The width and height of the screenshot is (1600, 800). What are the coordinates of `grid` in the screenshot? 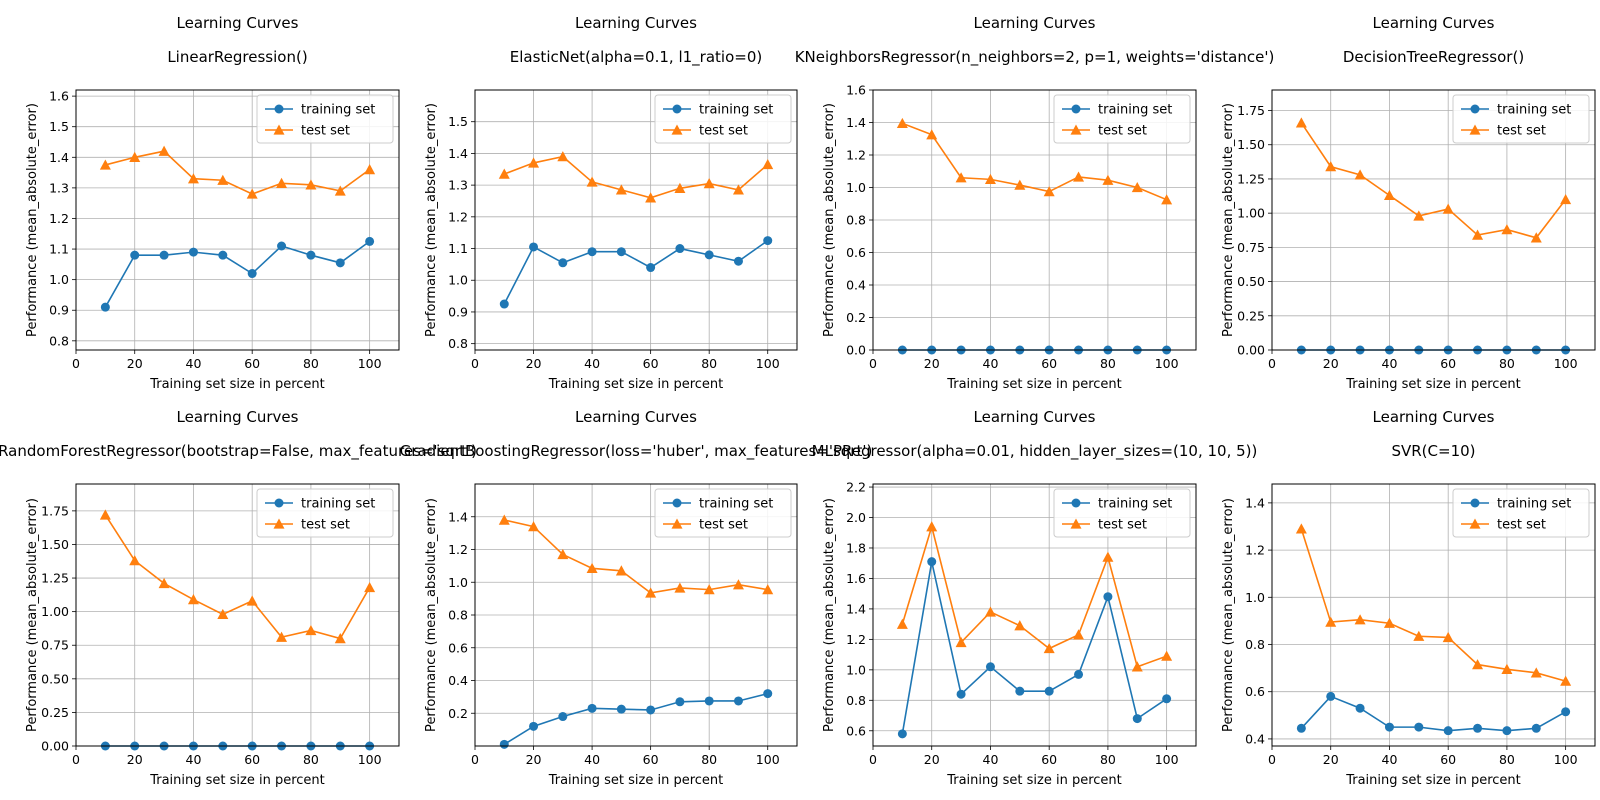 It's located at (1433, 615).